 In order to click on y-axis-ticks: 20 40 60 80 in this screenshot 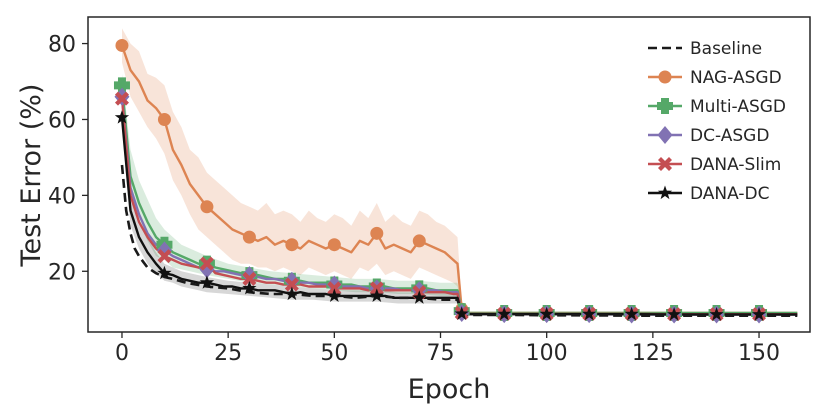, I will do `click(68, 159)`.